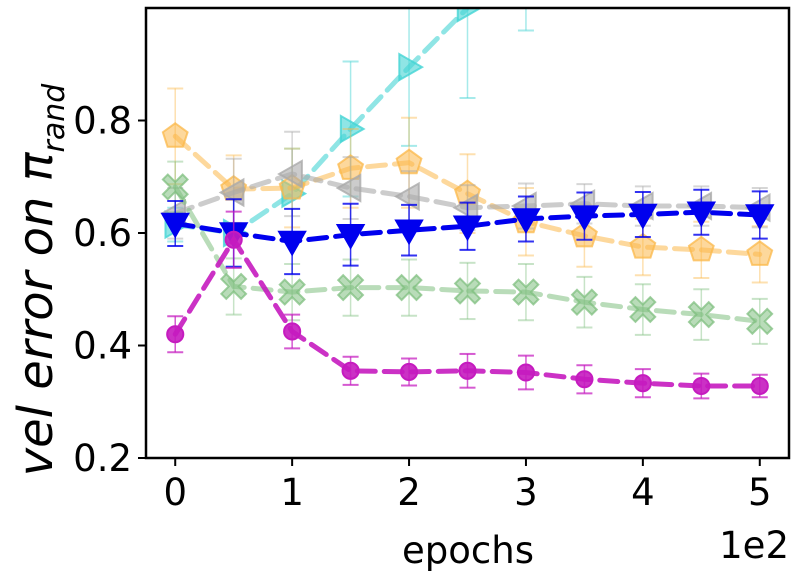  Describe the element at coordinates (102, 346) in the screenshot. I see `y-tick-label: 0.4` at that location.